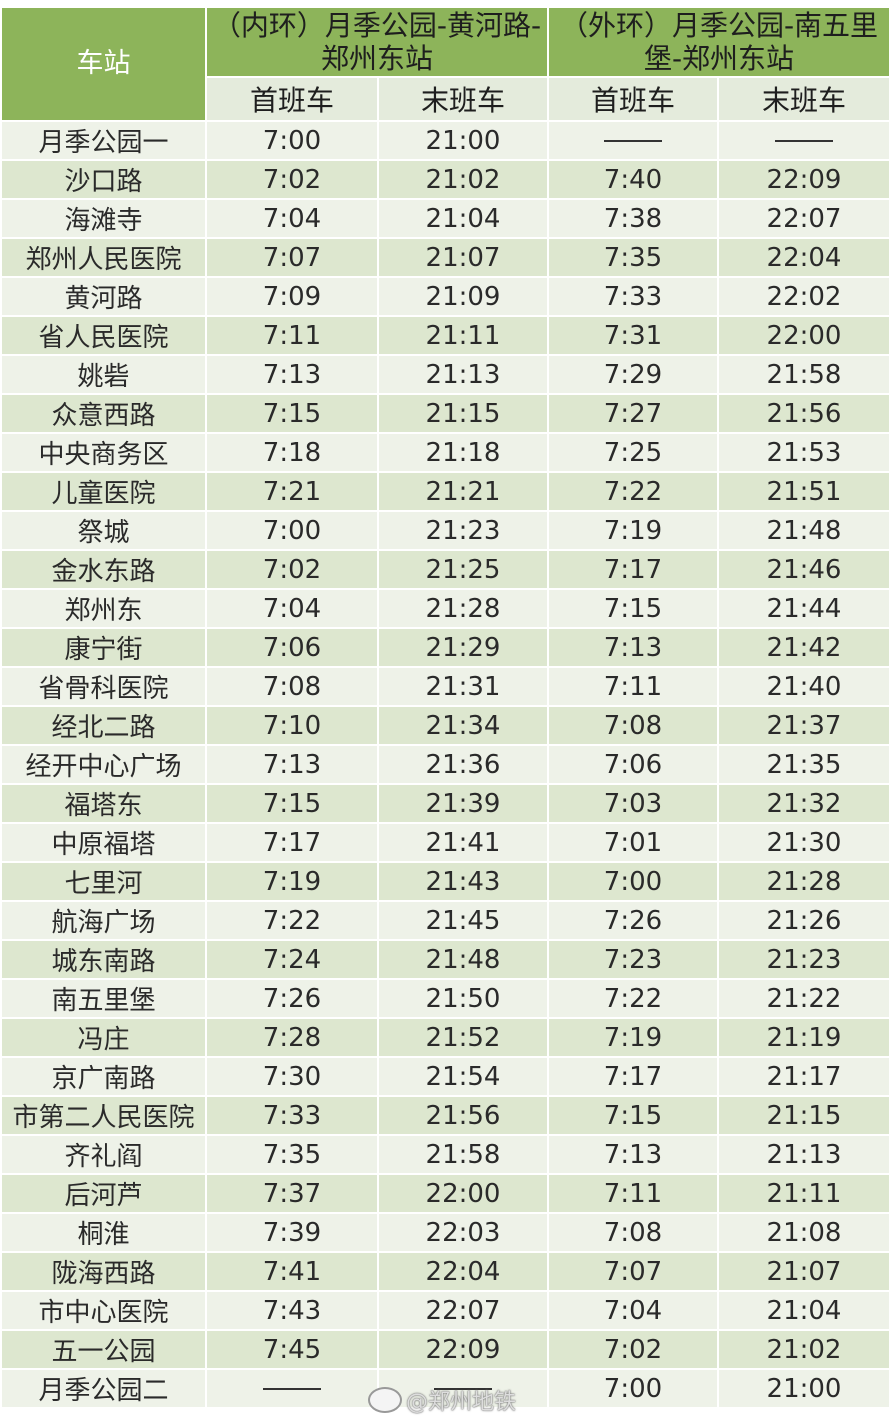  What do you see at coordinates (463, 1388) in the screenshot?
I see `inner-last-train` at bounding box center [463, 1388].